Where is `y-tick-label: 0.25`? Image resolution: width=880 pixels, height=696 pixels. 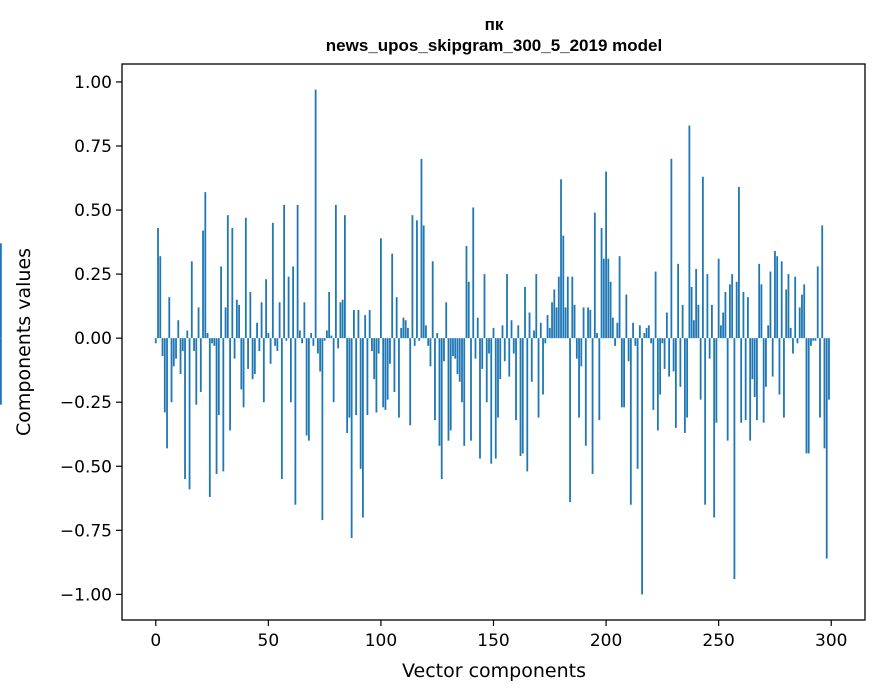 y-tick-label: 0.25 is located at coordinates (93, 275).